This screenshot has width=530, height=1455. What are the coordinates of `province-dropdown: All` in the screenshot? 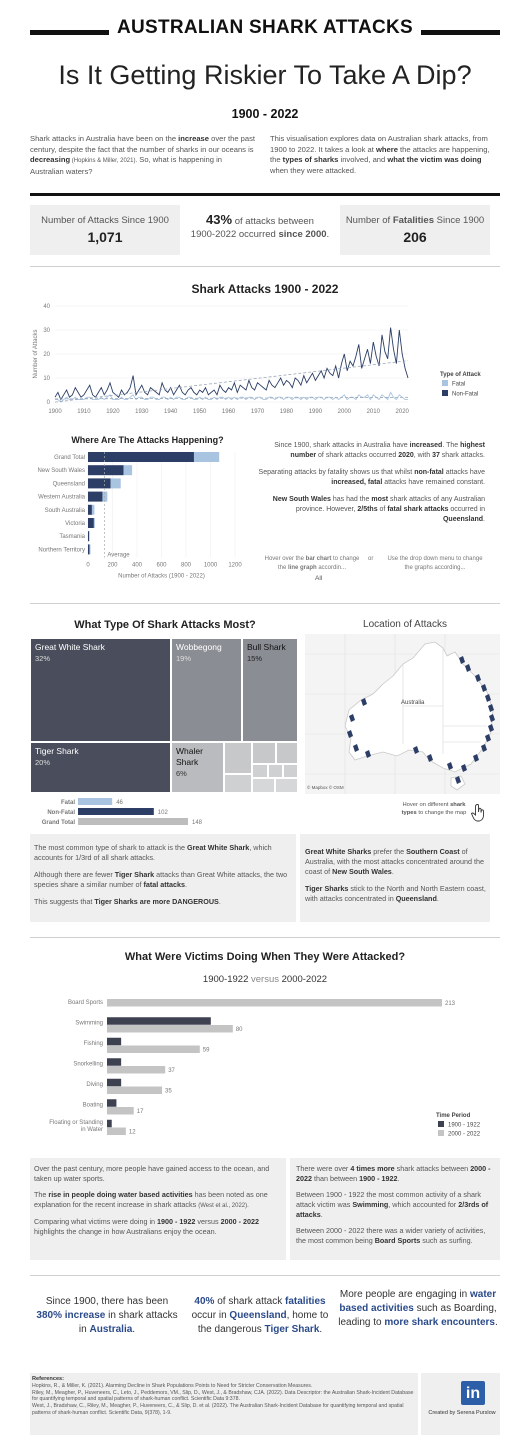 It's located at (319, 578).